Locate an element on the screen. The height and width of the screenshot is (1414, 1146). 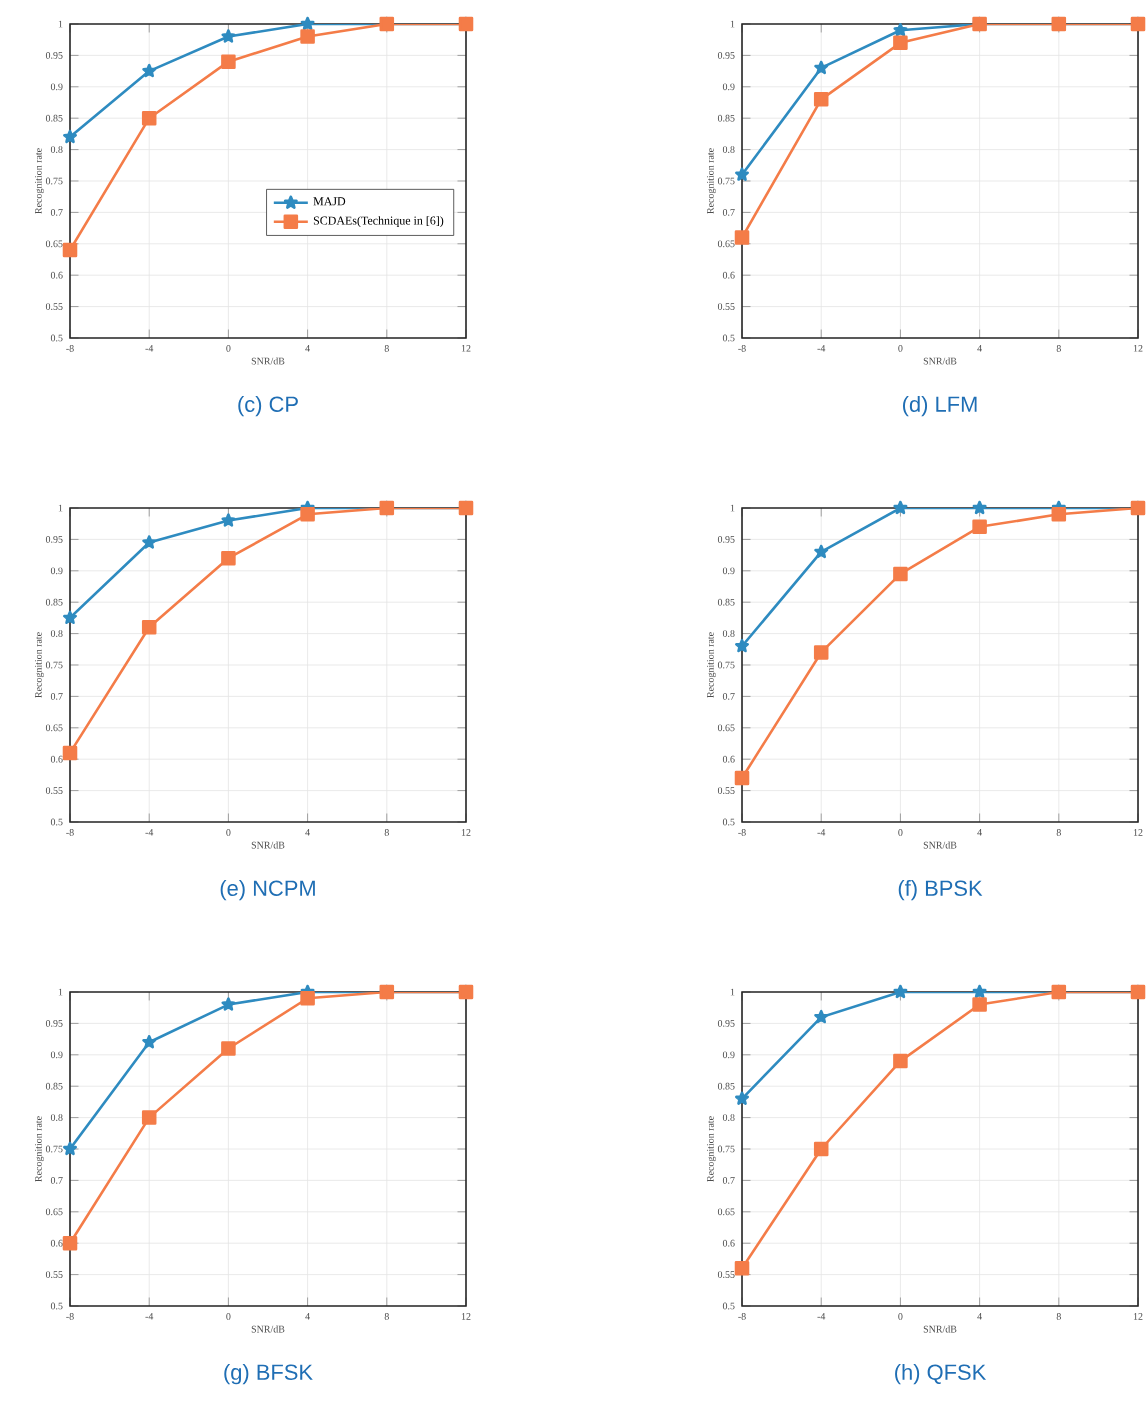
text: (c) CP is located at coordinates (268, 406).